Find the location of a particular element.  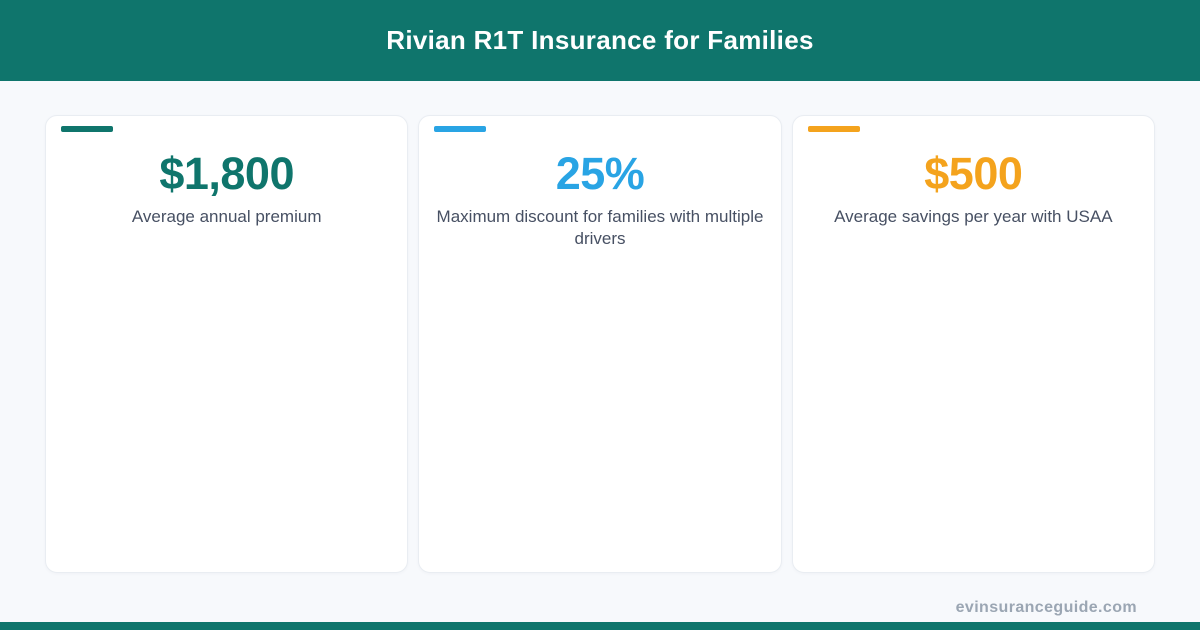

page-title: Rivian R1T Insurance for Families is located at coordinates (600, 40).